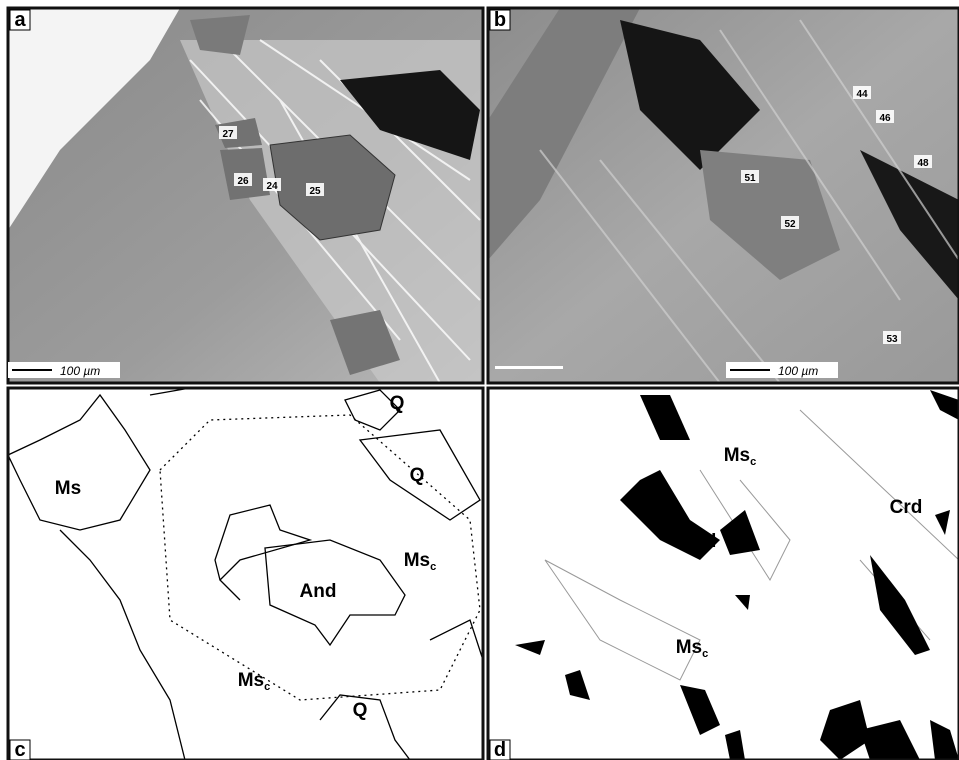 The image size is (959, 760). I want to click on panel-label: b, so click(500, 20).